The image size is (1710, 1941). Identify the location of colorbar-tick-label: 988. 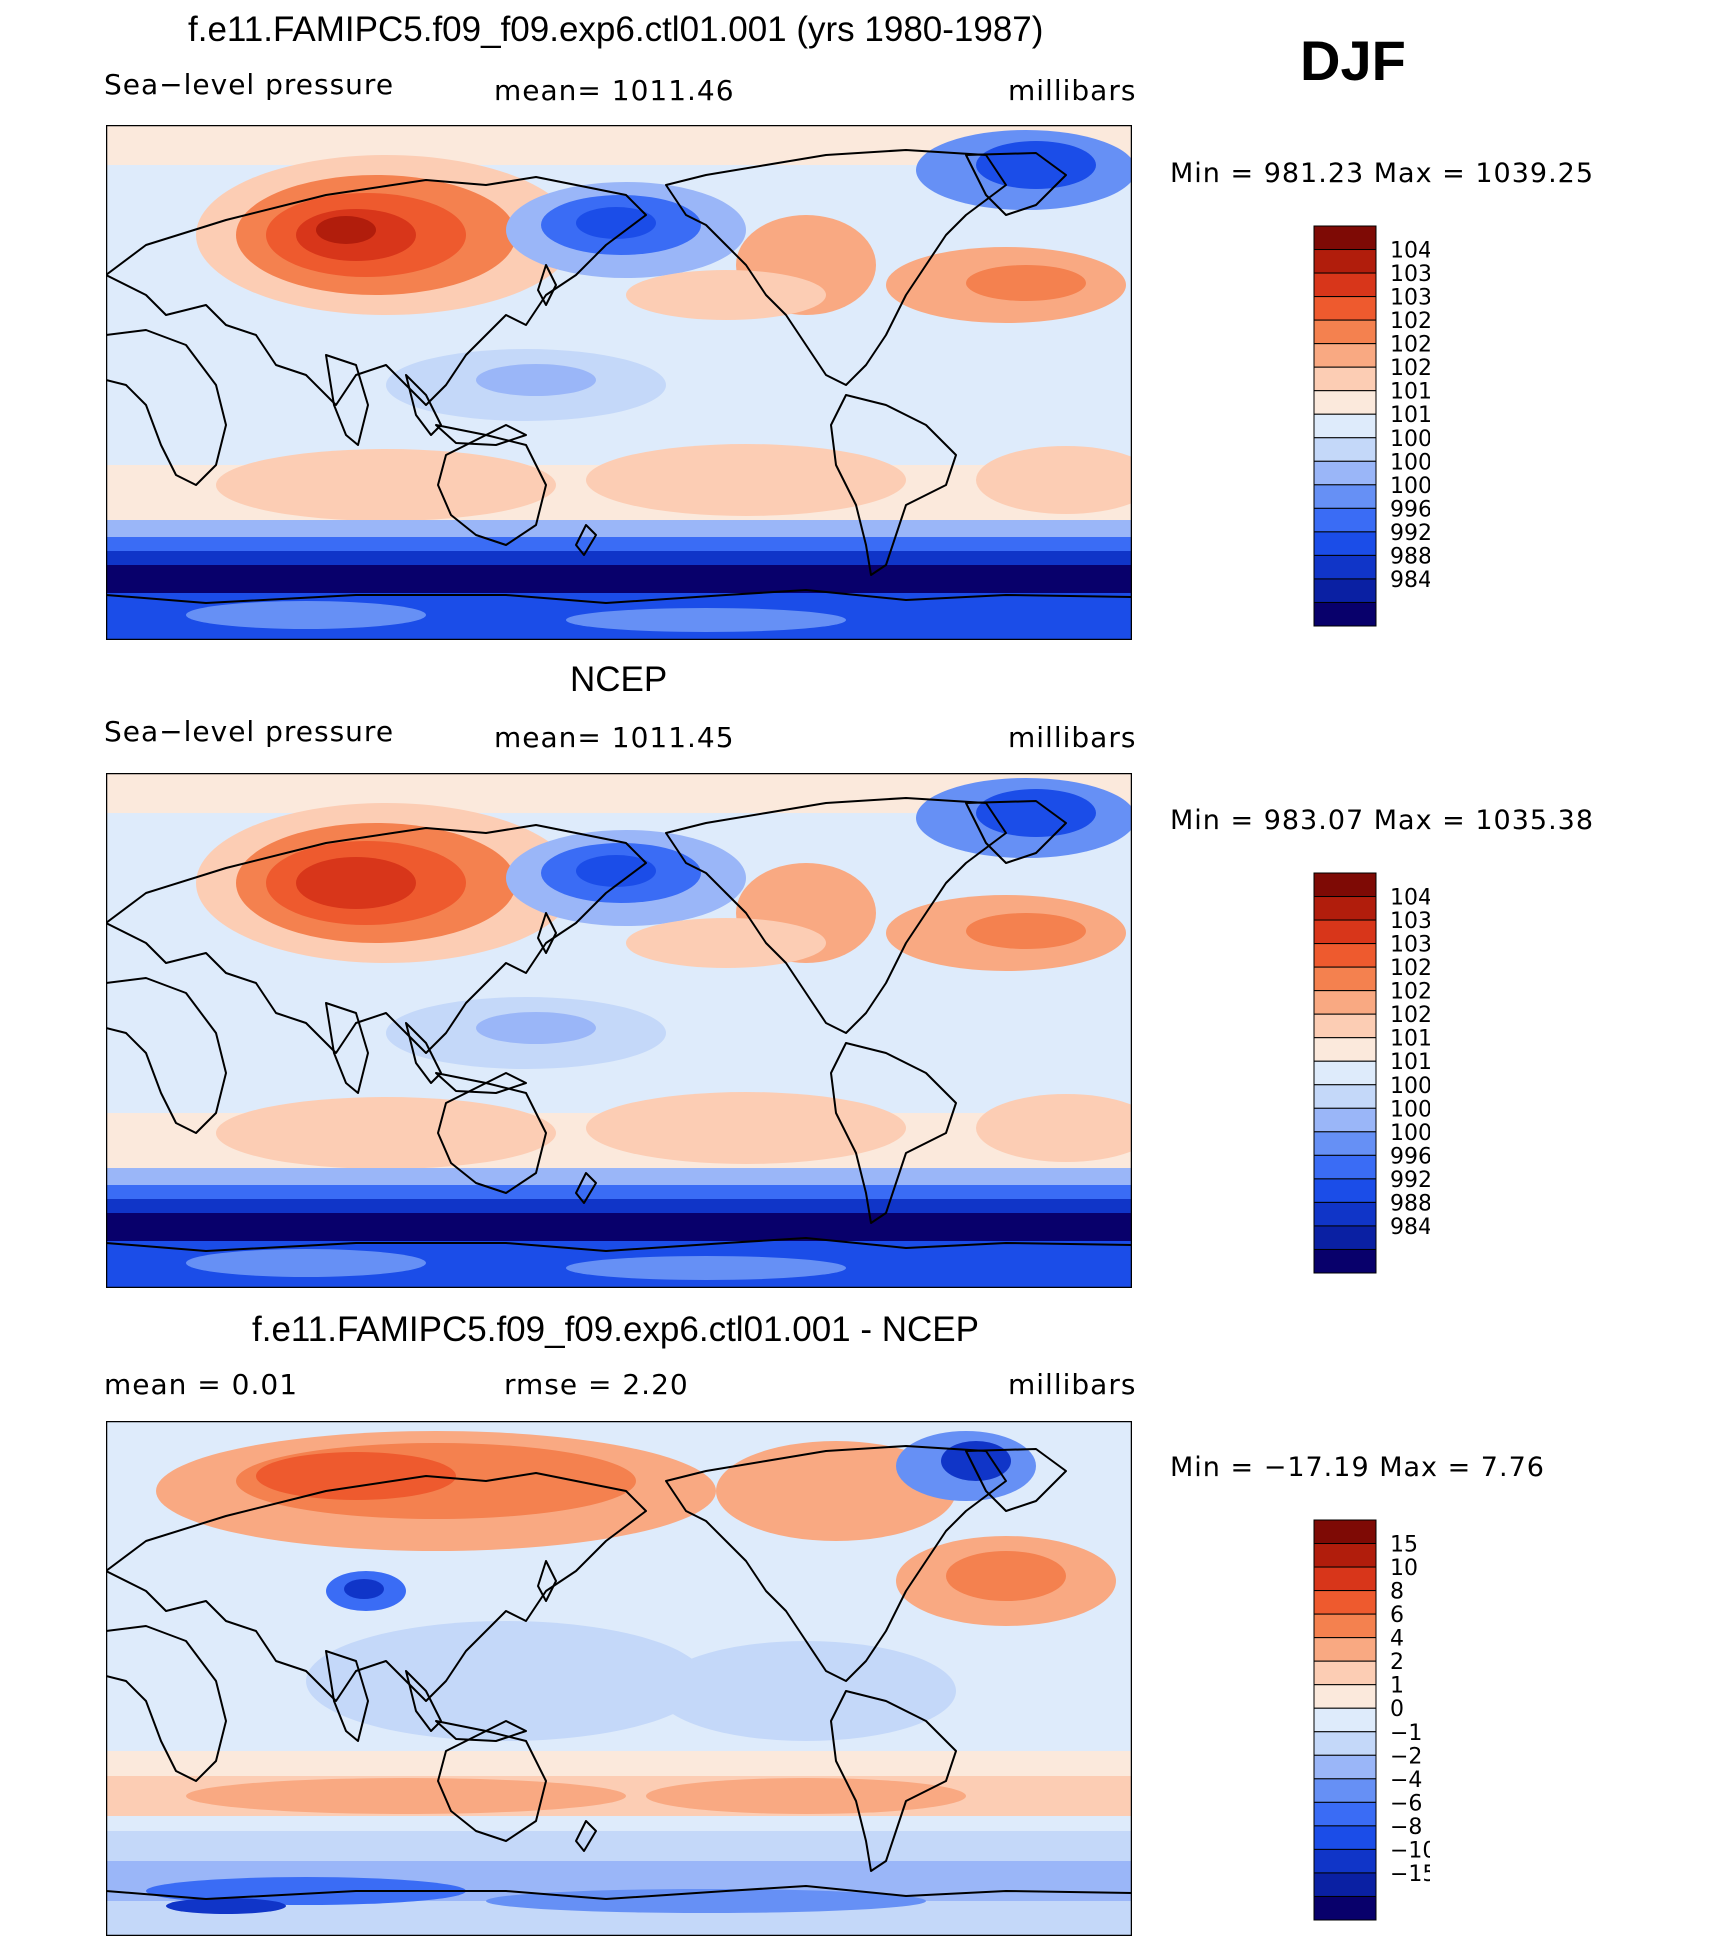
(1410, 556).